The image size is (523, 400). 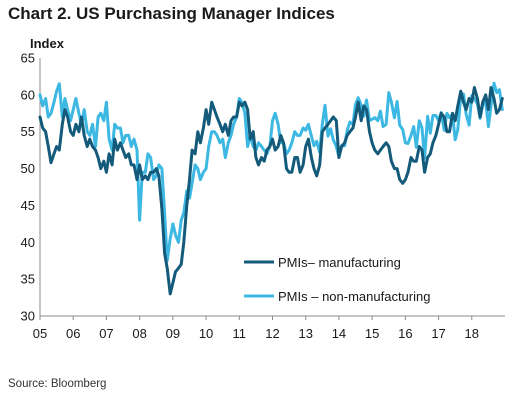 I want to click on legend-entry-non-manufacturing-label: PMIs – non-manufacturing, so click(x=354, y=296).